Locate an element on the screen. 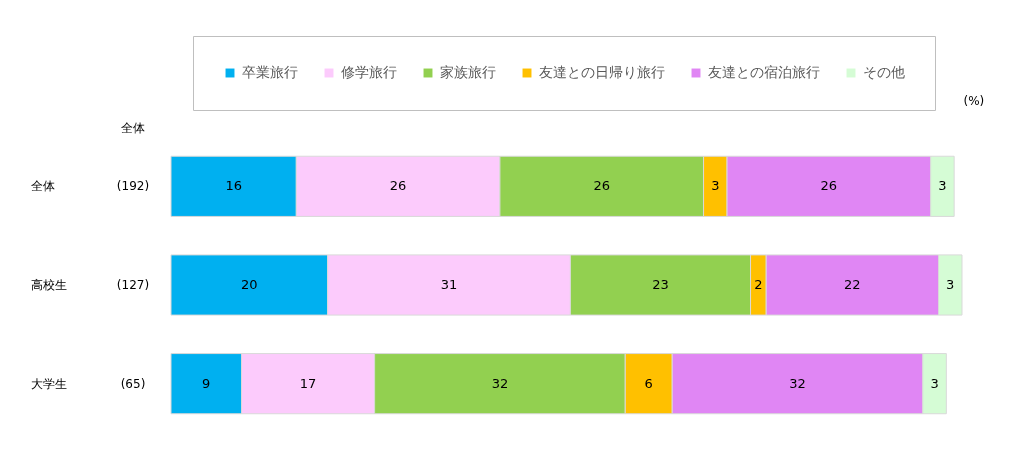 This screenshot has height=457, width=1009. data-label: 16 is located at coordinates (233, 186).